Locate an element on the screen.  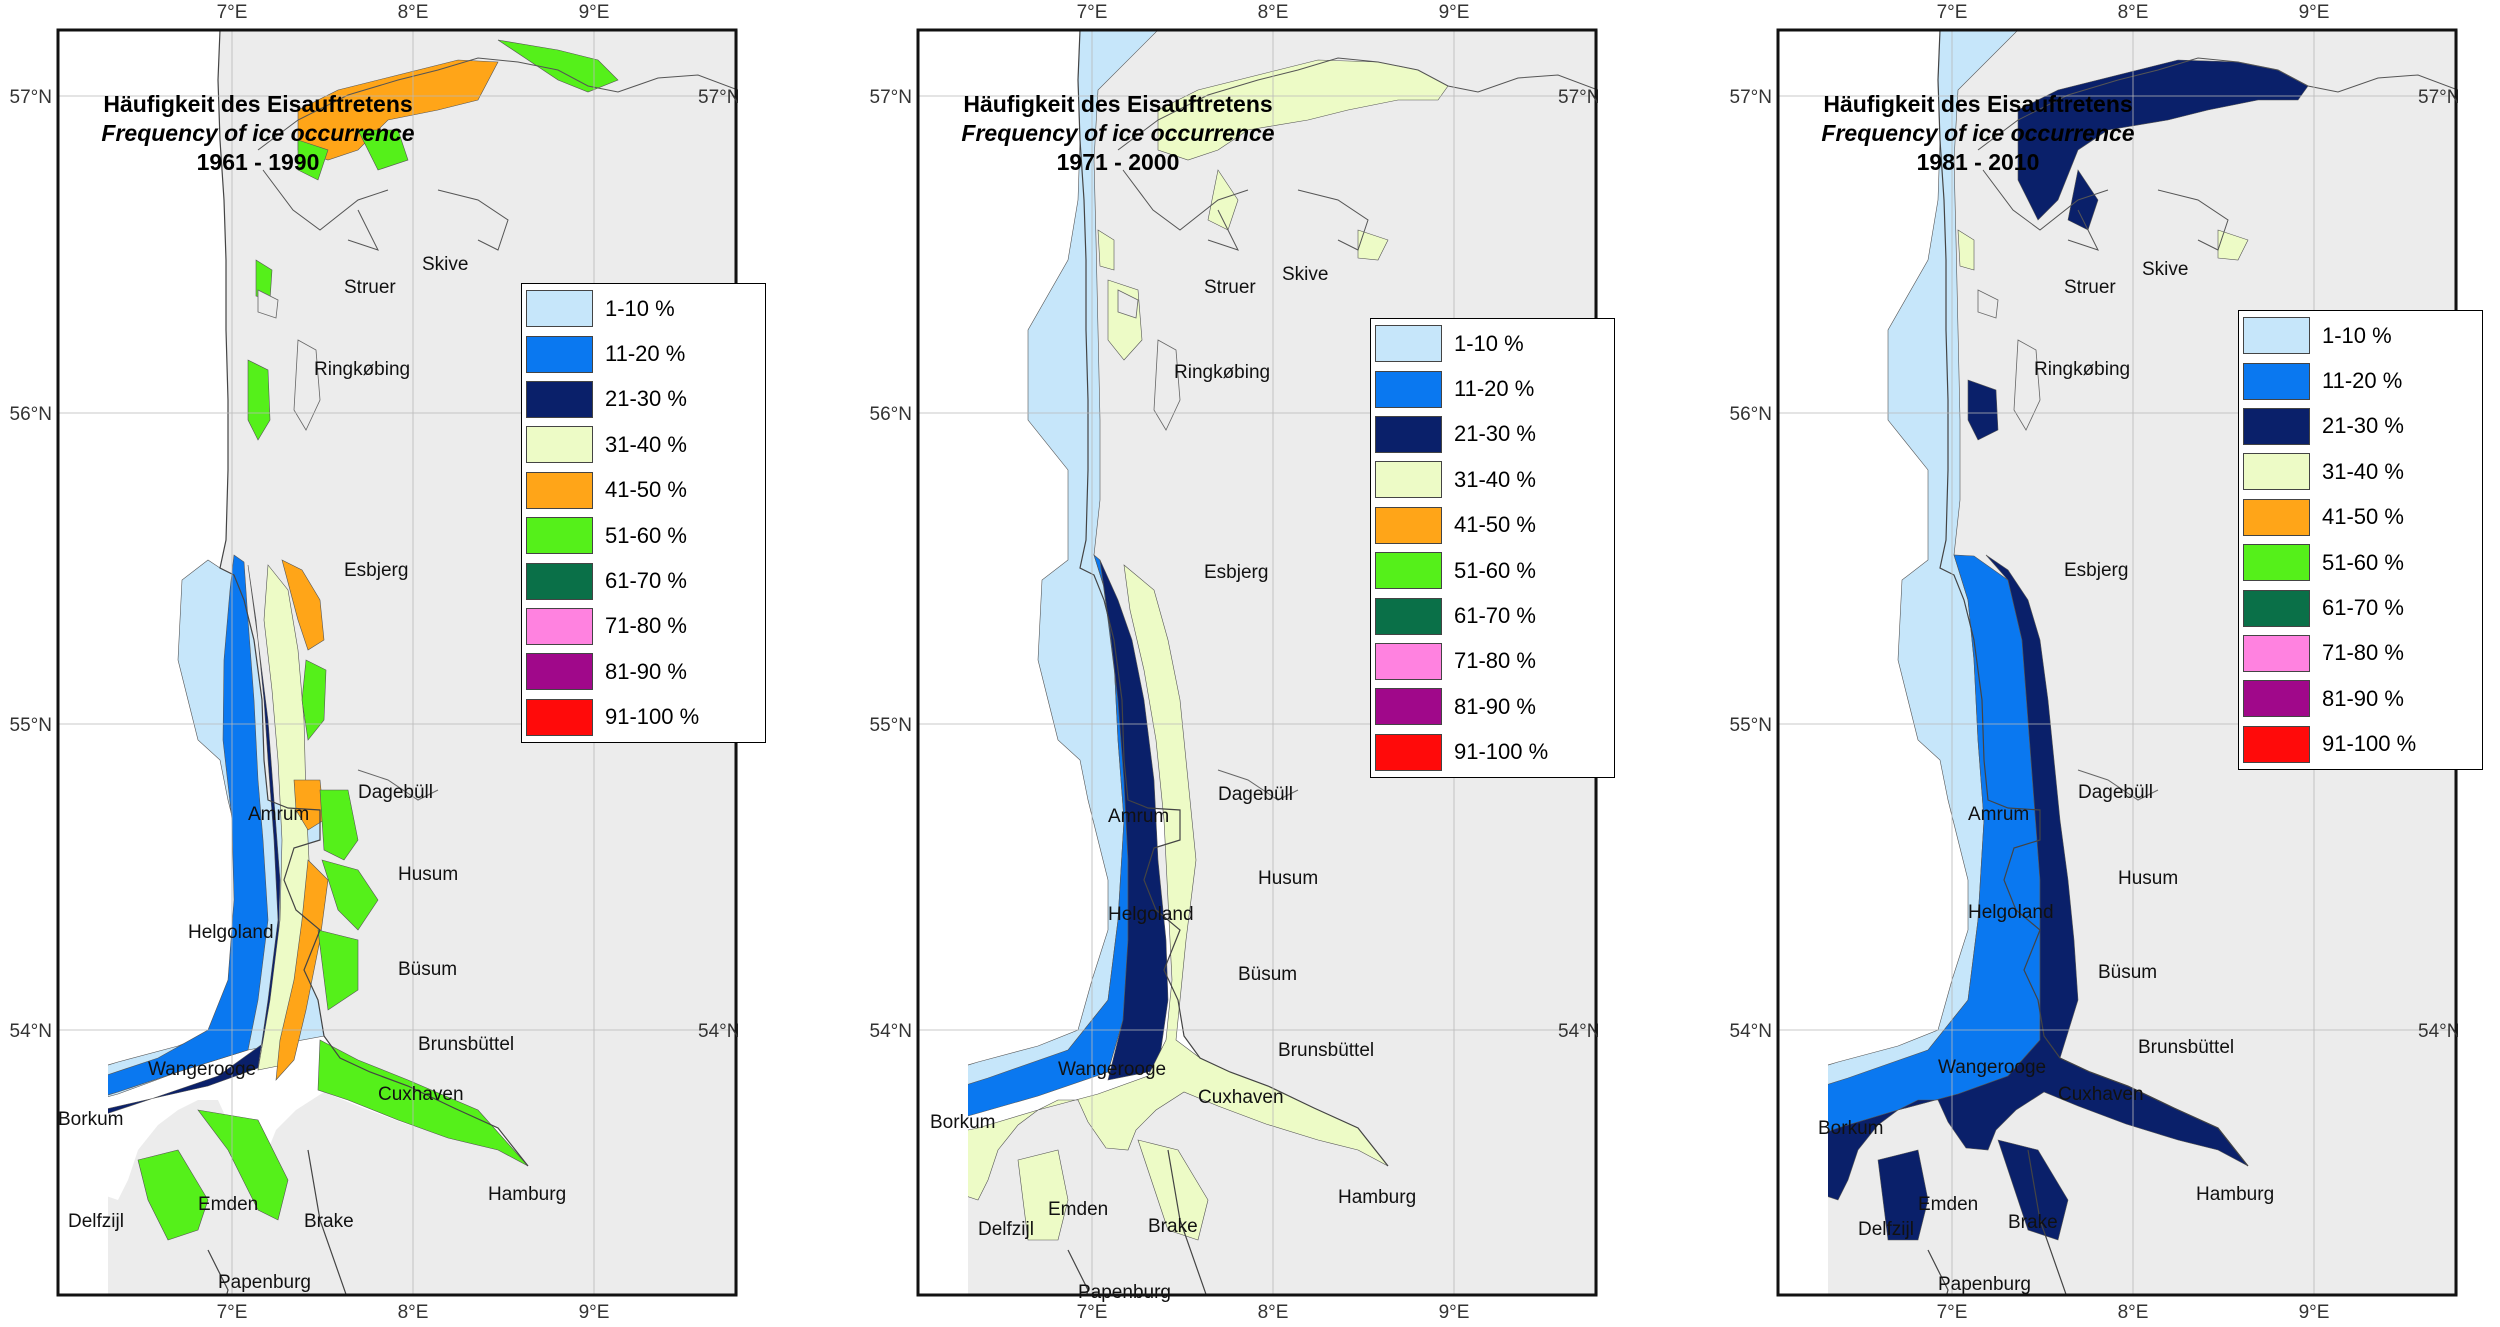
place-label-delfzijl: Delfzijl is located at coordinates (1006, 1229).